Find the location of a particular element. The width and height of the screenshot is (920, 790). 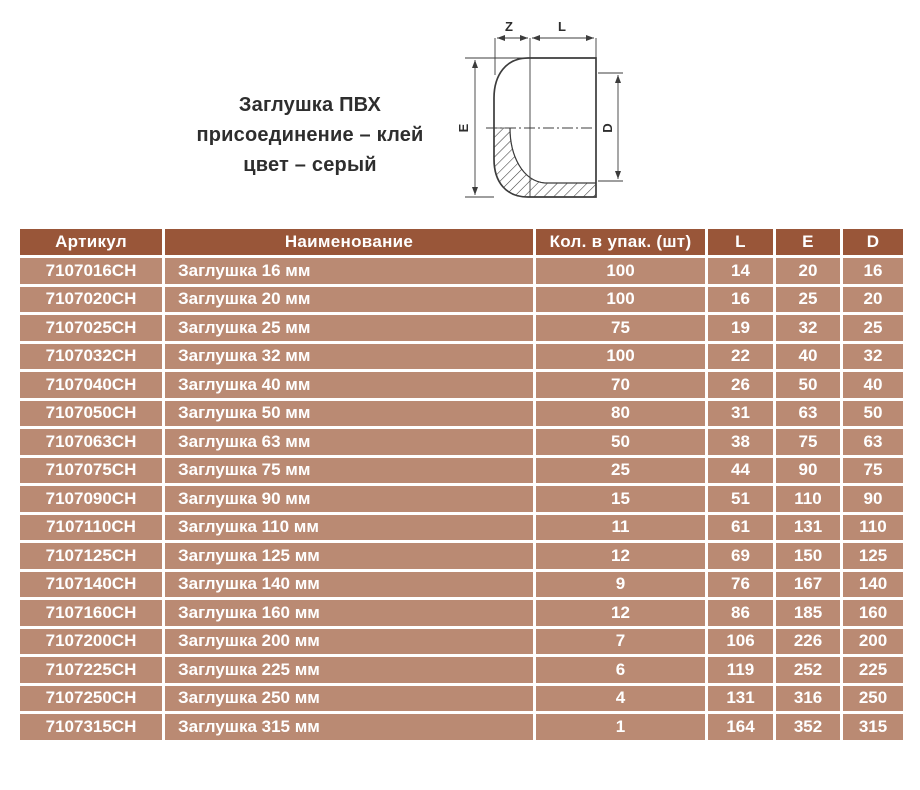

table-row: 7107140CH Заглушка 140 мм 9 76 167 140 is located at coordinates (461, 584).